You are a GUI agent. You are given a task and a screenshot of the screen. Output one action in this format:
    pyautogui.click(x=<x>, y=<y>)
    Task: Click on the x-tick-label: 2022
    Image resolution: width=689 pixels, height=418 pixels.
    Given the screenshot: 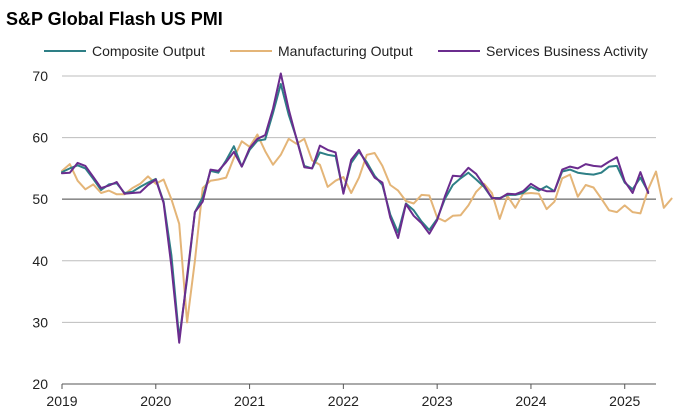 What is the action you would take?
    pyautogui.click(x=343, y=401)
    